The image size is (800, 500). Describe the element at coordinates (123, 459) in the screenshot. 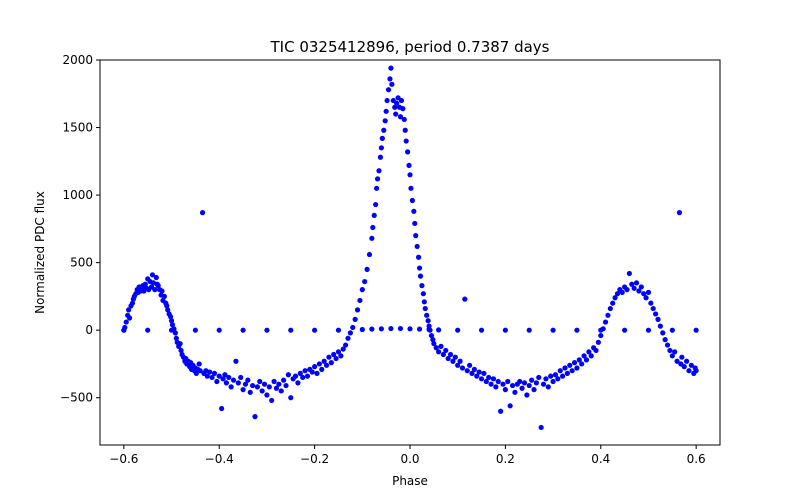

I see `x-tick-label: −0.6` at that location.